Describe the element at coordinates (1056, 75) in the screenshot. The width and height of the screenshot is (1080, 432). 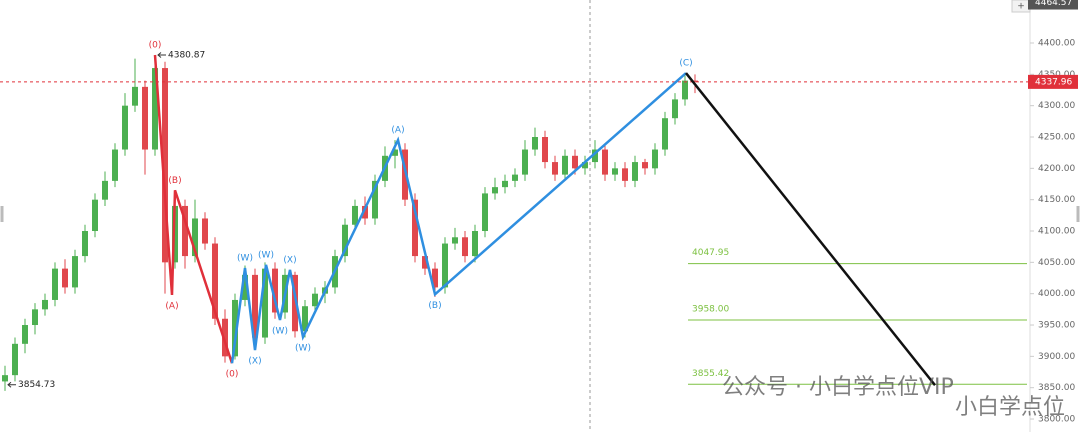
I see `y-tick-label: 4350.00` at that location.